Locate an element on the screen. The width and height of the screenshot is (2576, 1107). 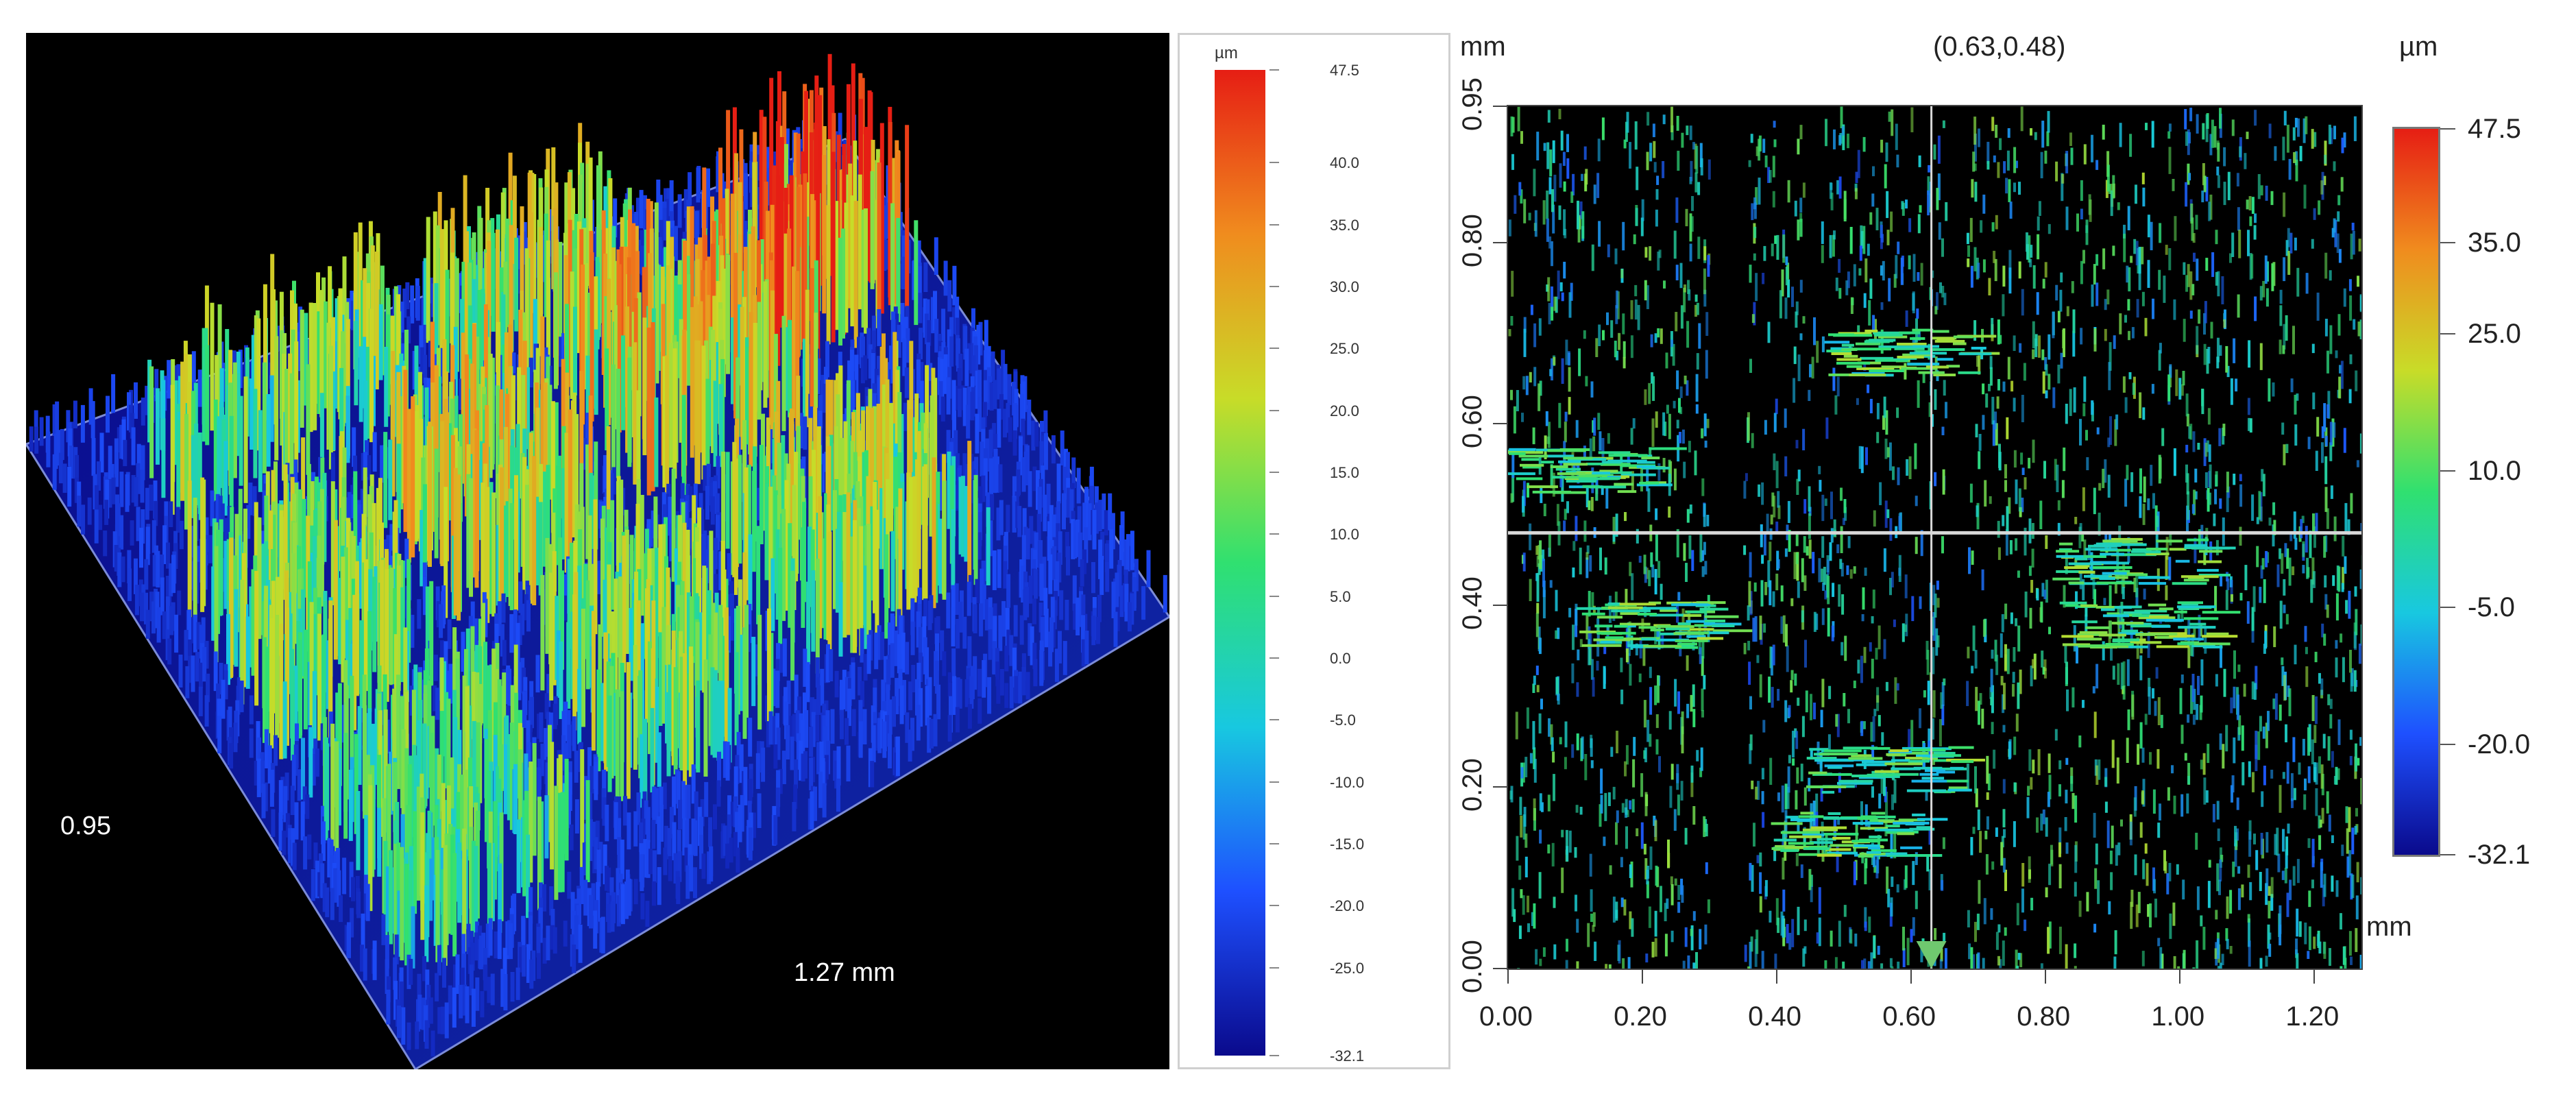
x-extent-label: 1.27 mm is located at coordinates (844, 973).